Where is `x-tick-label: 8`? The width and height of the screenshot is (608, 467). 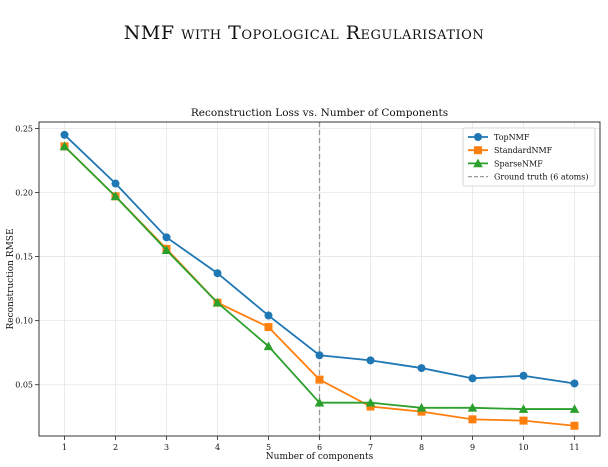 x-tick-label: 8 is located at coordinates (421, 447).